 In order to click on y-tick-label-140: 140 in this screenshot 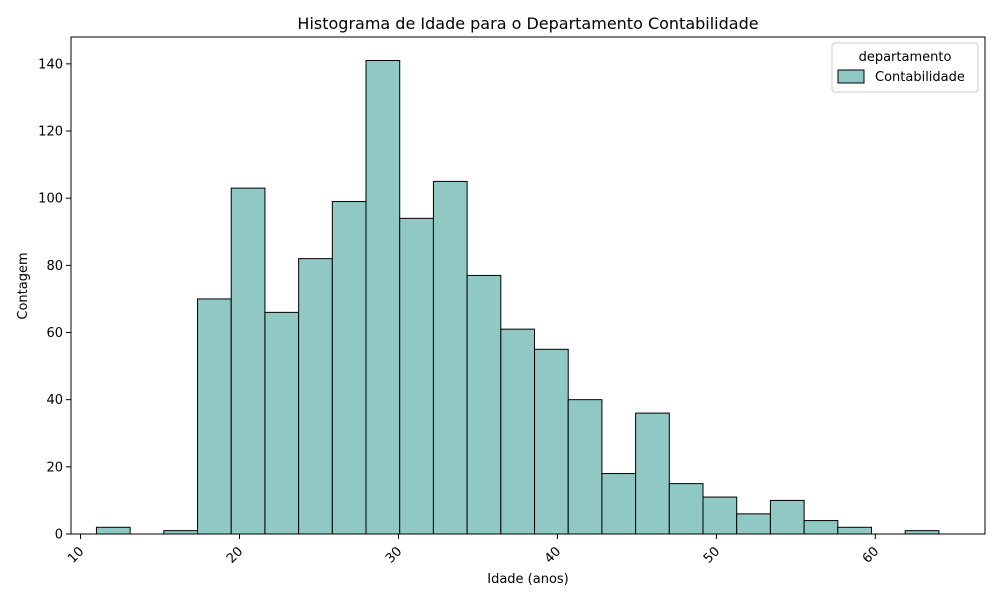, I will do `click(50, 64)`.